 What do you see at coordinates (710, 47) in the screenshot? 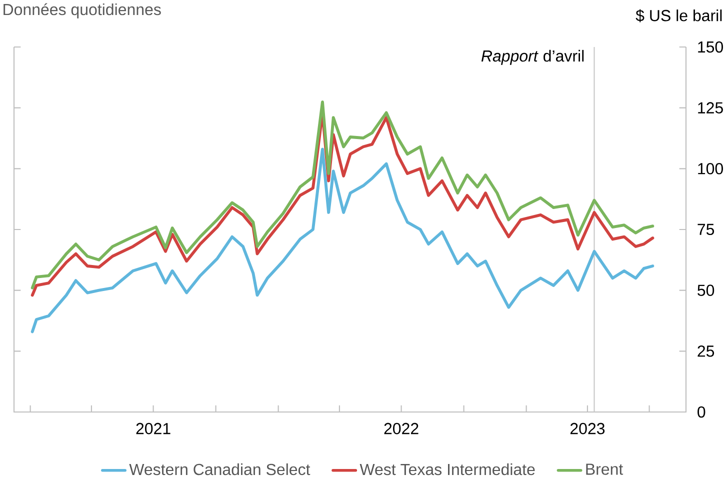
I see `y-tick-label: 150` at bounding box center [710, 47].